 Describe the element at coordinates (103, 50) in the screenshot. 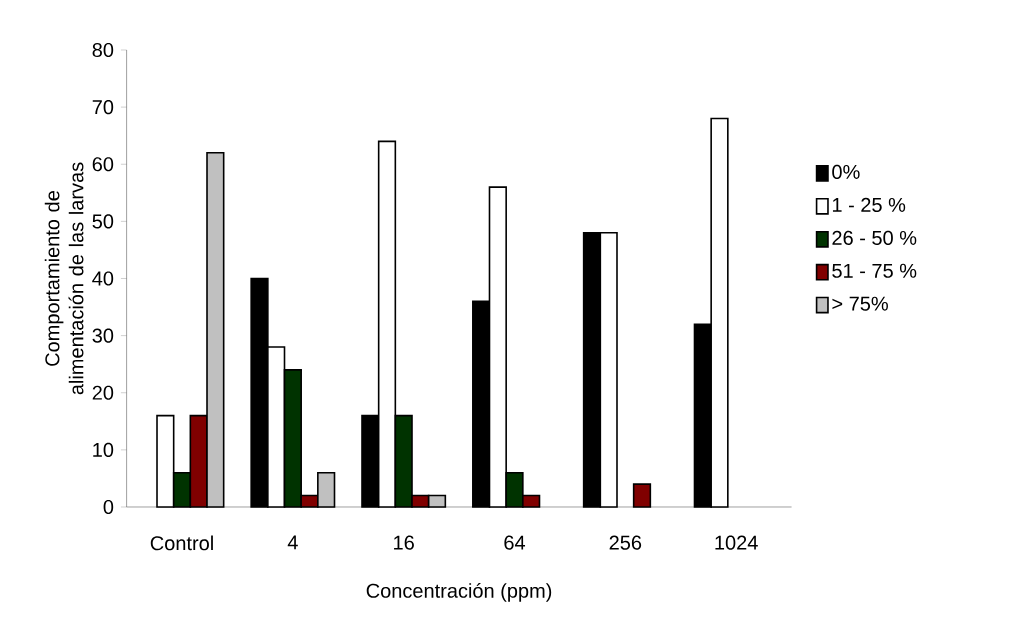

I see `y-tick-label: 80` at that location.